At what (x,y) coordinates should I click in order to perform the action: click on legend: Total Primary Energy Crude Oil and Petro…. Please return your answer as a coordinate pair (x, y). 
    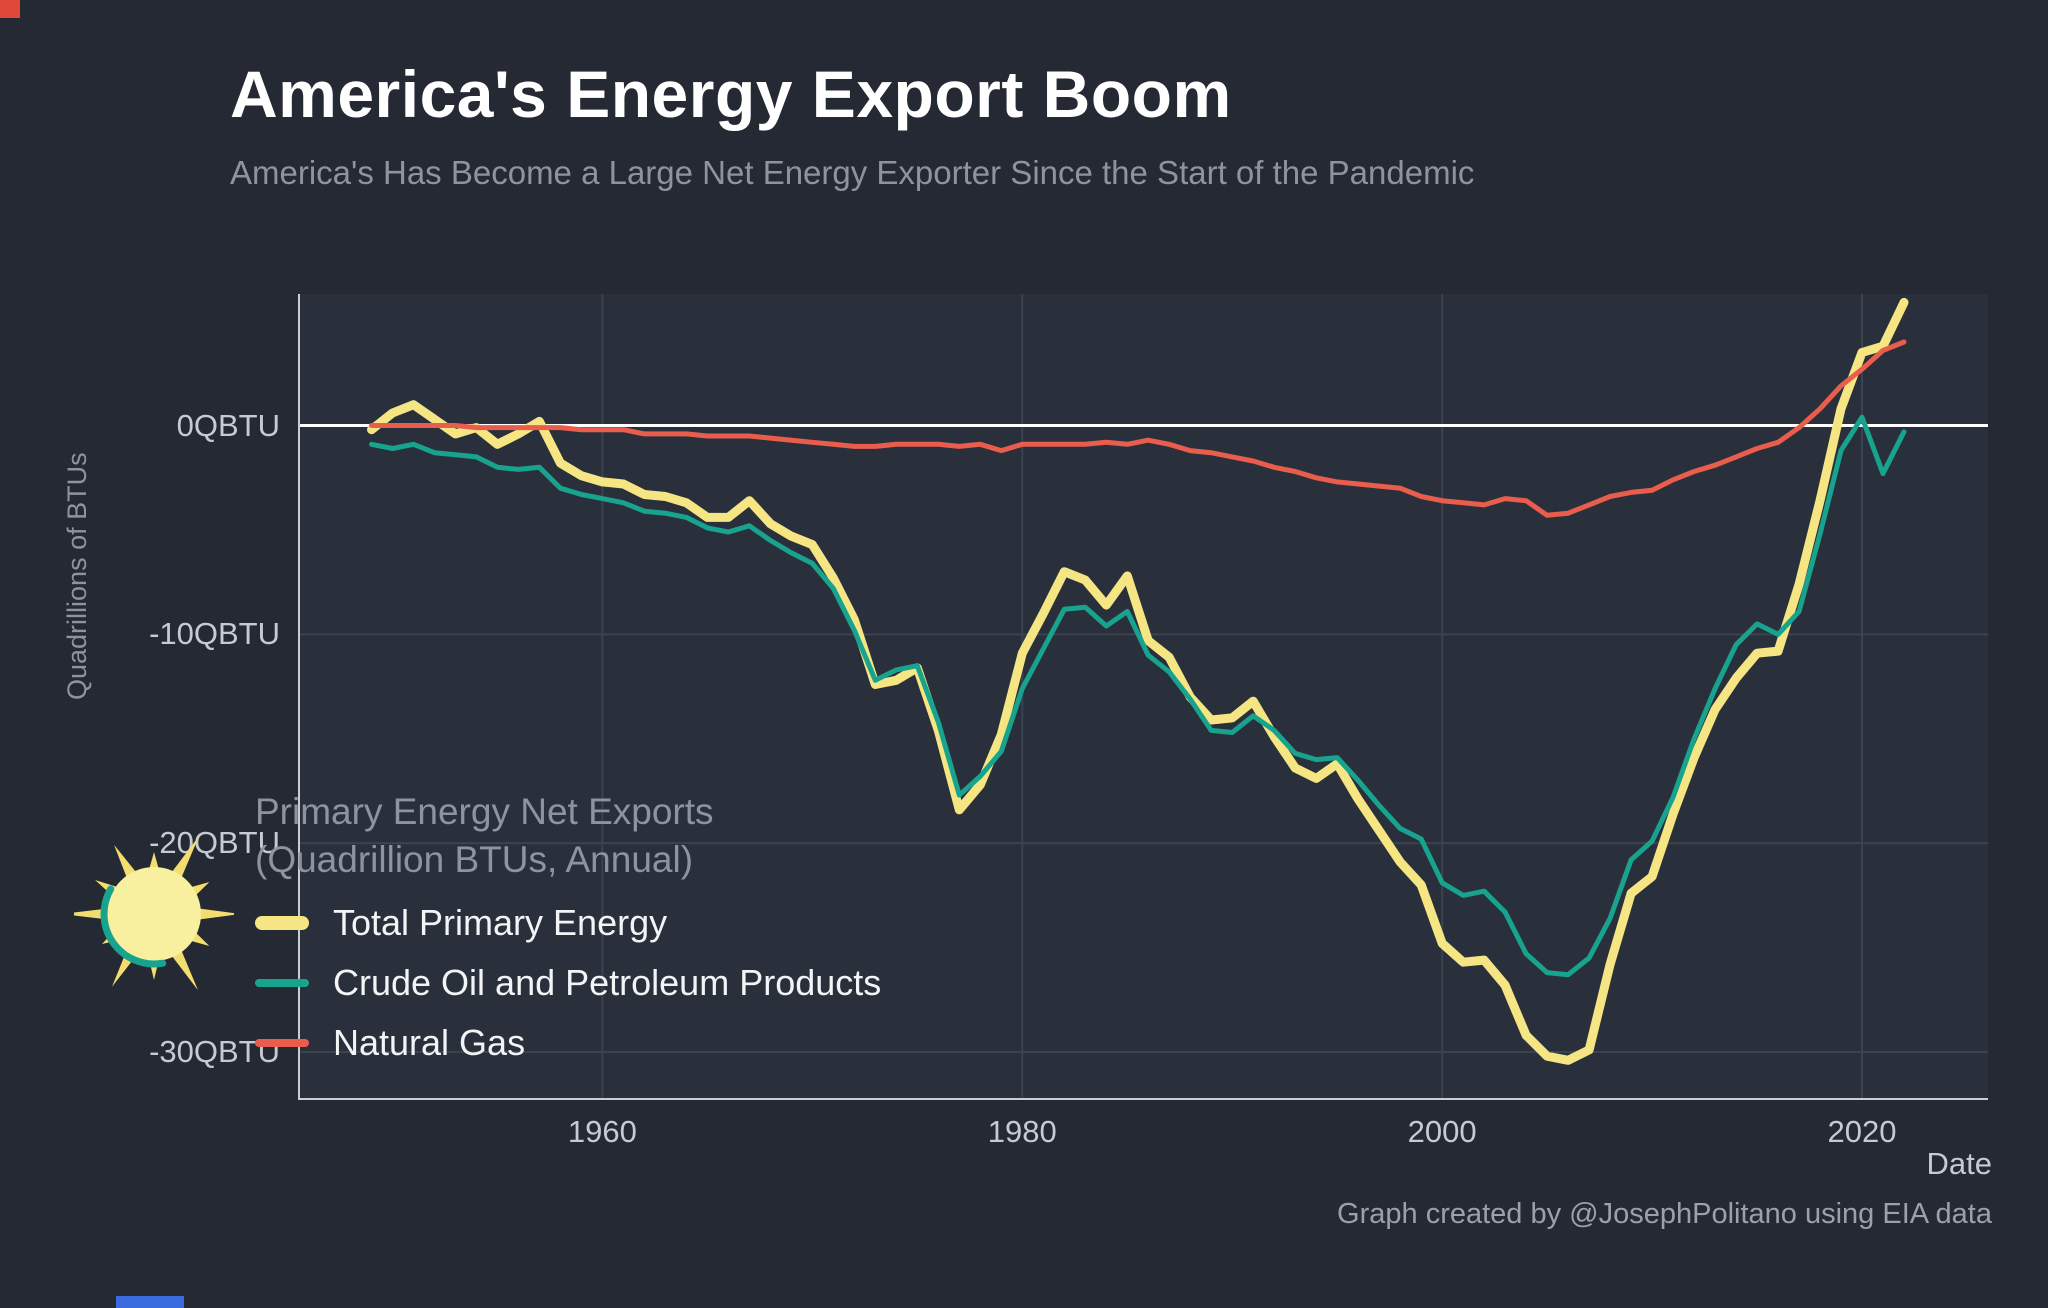
    Looking at the image, I should click on (568, 983).